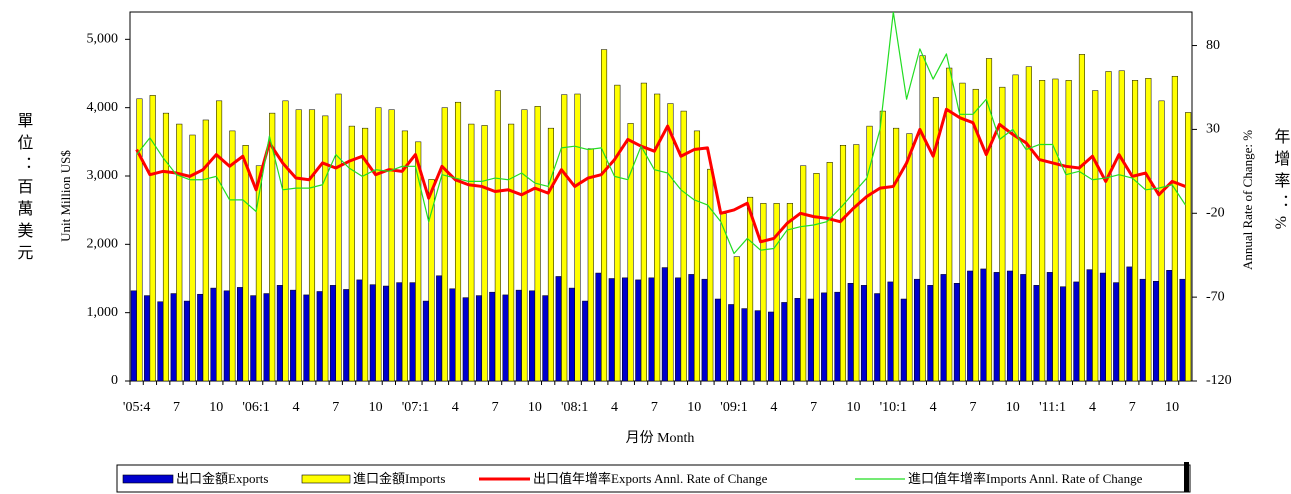 This screenshot has width=1291, height=494. I want to click on x-tick-label: '09:1, so click(733, 407).